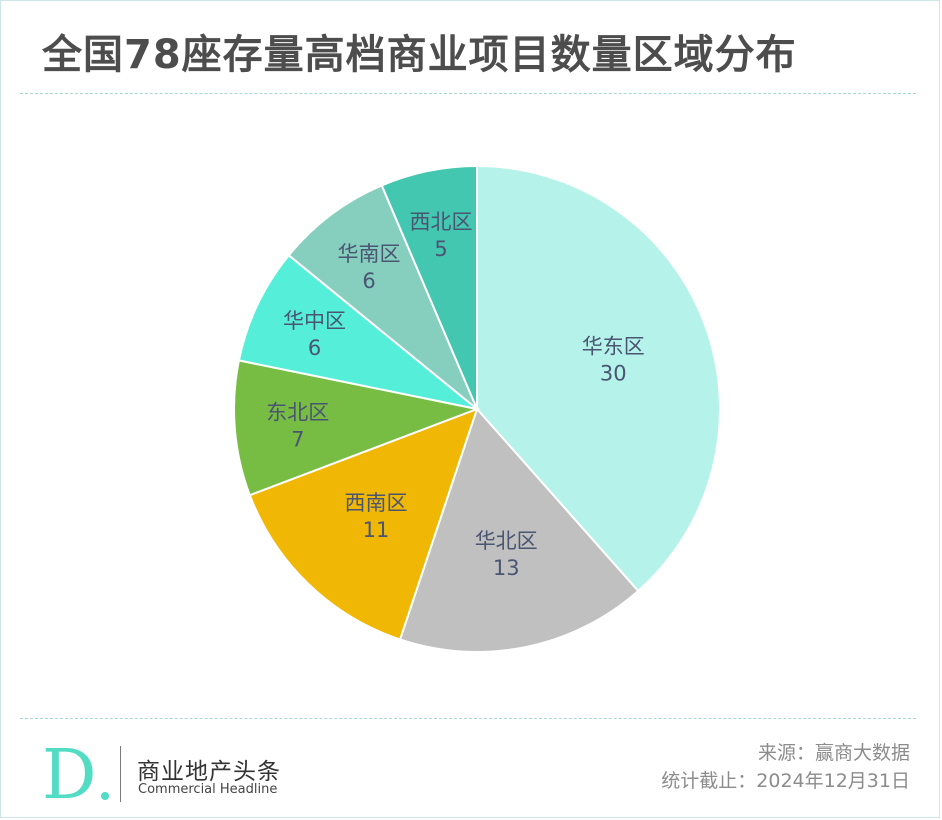 This screenshot has height=820, width=942. I want to click on slice-value-0: 30, so click(613, 373).